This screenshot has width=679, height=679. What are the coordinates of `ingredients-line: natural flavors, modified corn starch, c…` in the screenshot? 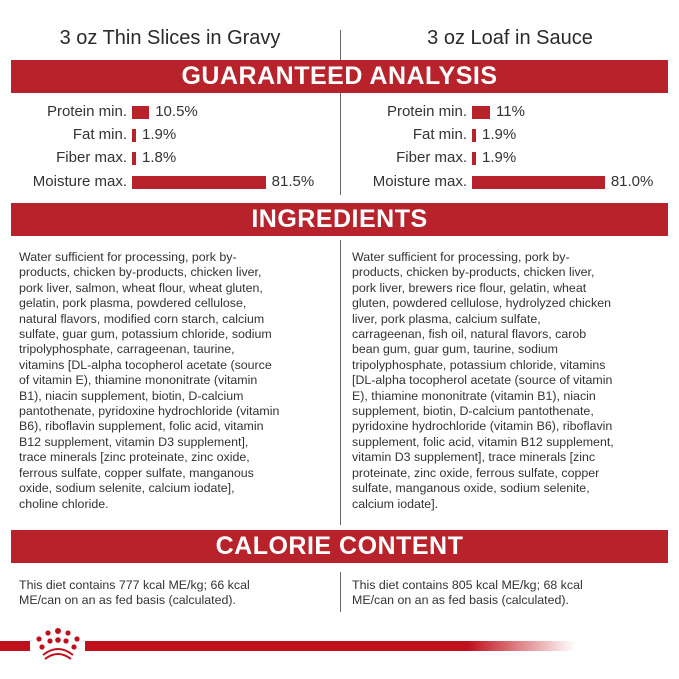 It's located at (142, 318).